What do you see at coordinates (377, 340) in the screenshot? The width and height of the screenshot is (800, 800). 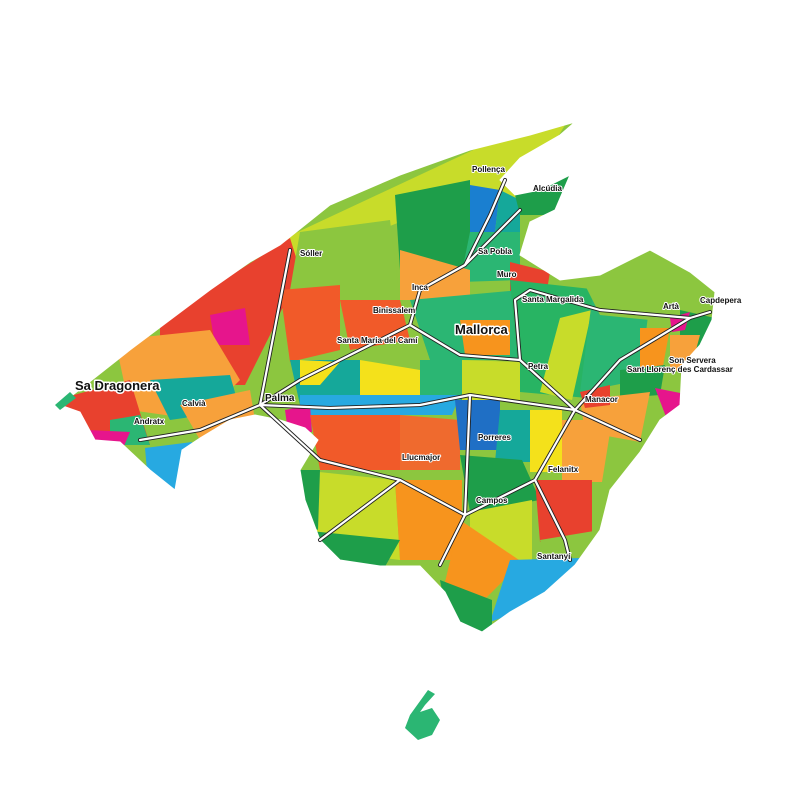 I see `label-santa-maria: Santa Maria del Camí` at bounding box center [377, 340].